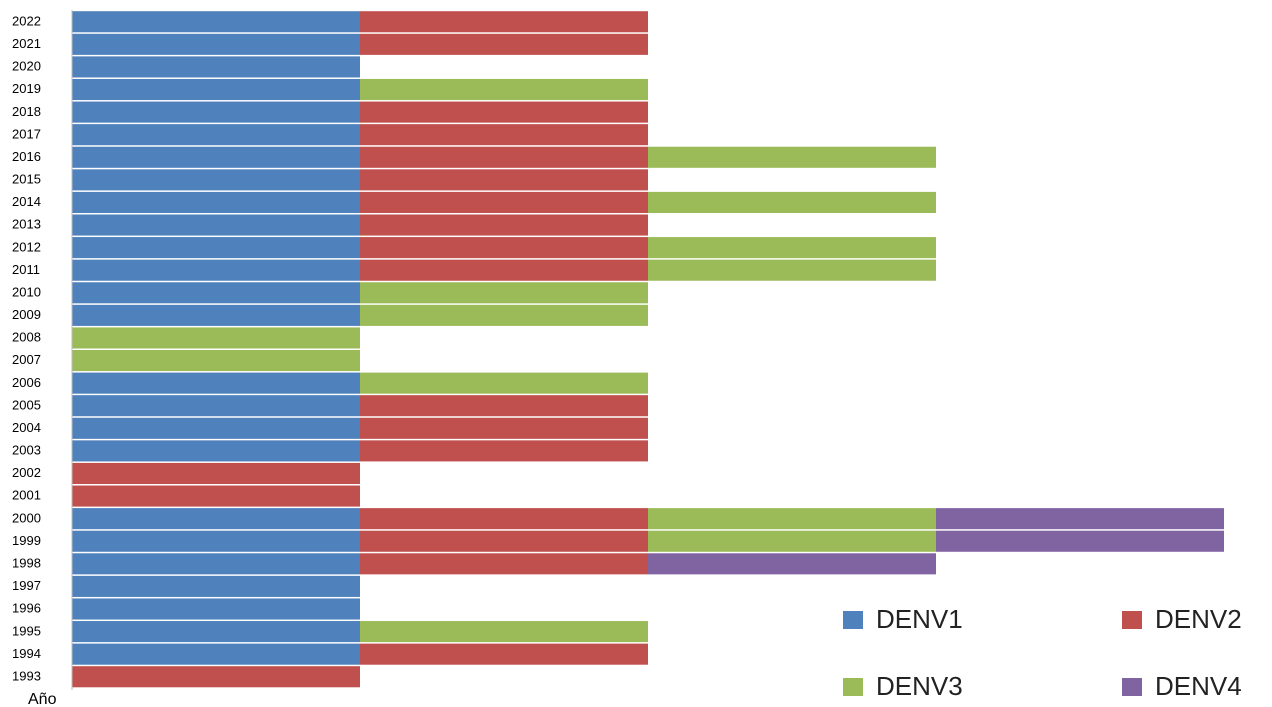  I want to click on y-tick-label: 1993, so click(26, 675).